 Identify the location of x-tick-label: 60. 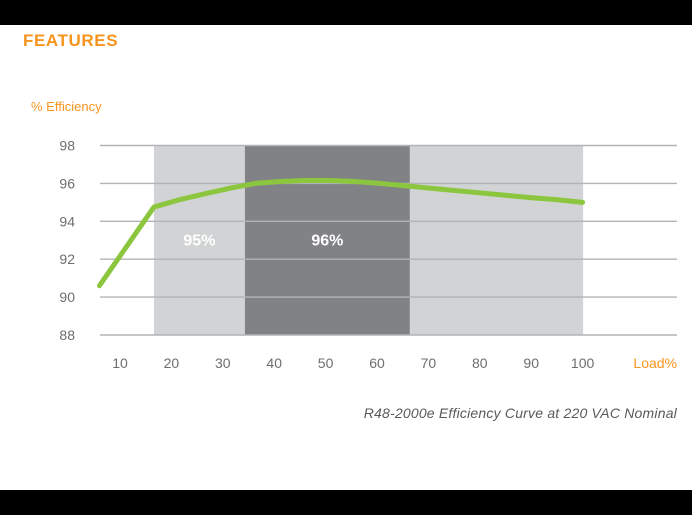
(377, 363).